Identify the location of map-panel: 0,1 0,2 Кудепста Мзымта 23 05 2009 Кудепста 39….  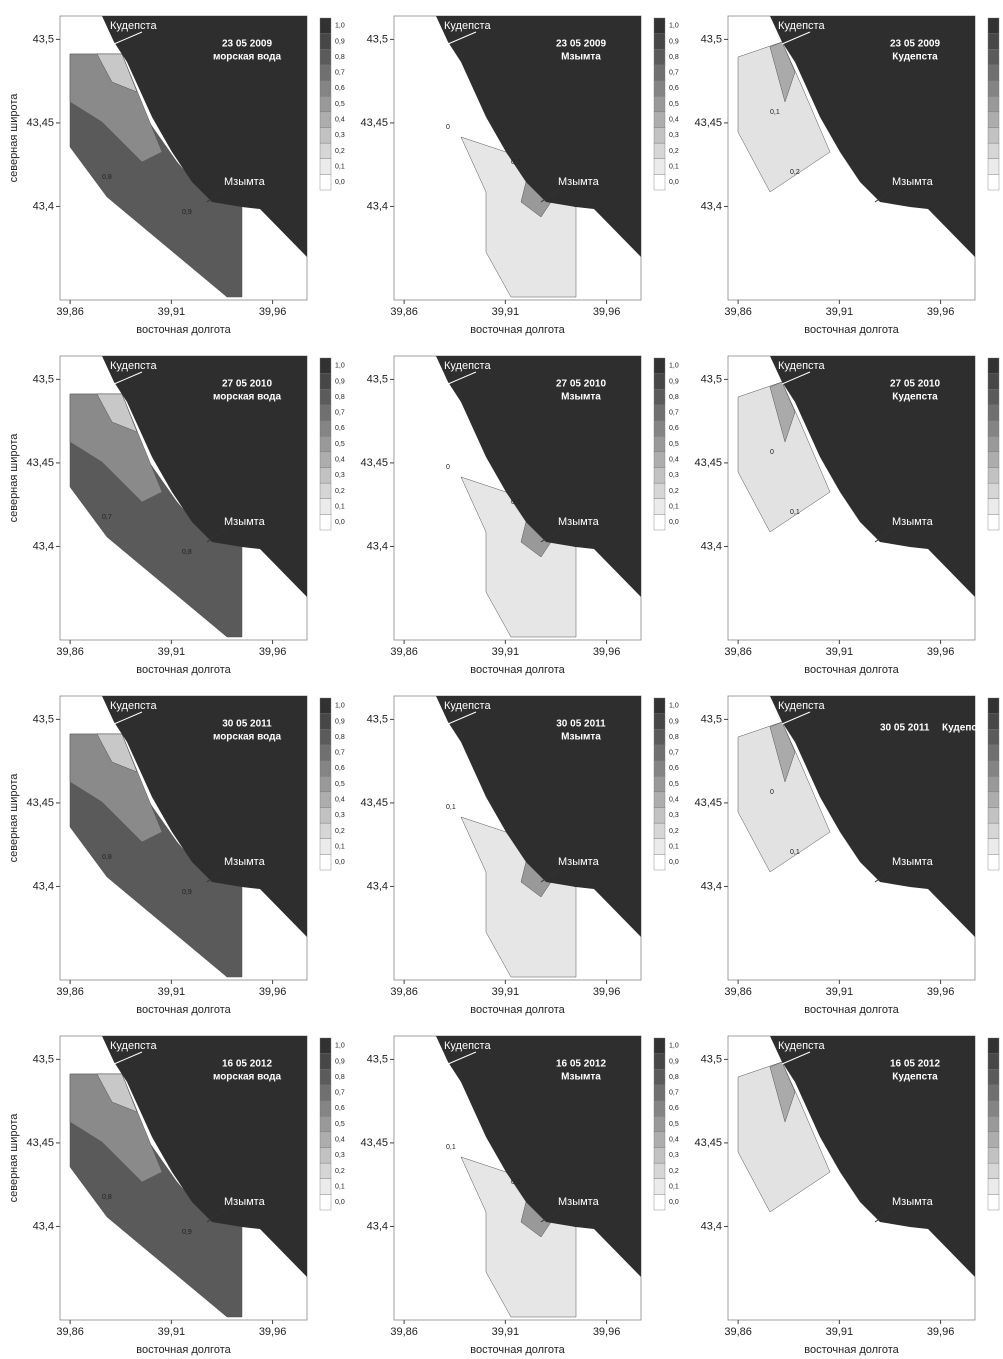
(847, 175).